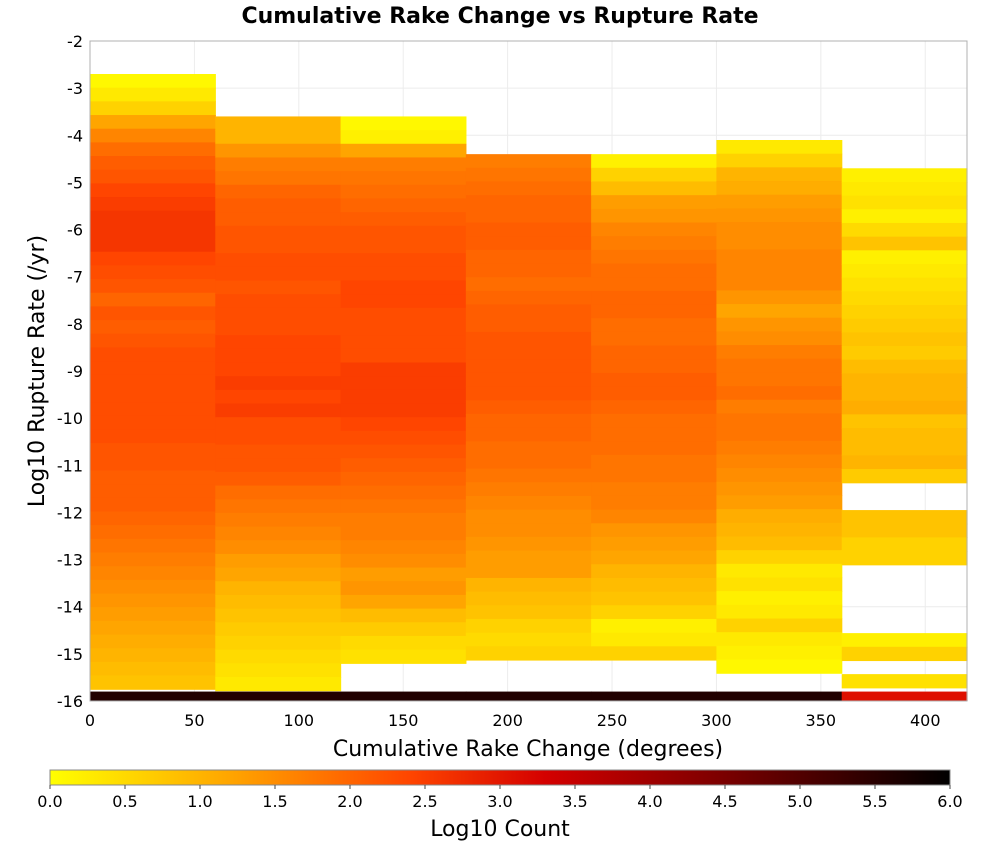 This screenshot has height=854, width=1000. What do you see at coordinates (90, 720) in the screenshot?
I see `x-tick-label: 0` at bounding box center [90, 720].